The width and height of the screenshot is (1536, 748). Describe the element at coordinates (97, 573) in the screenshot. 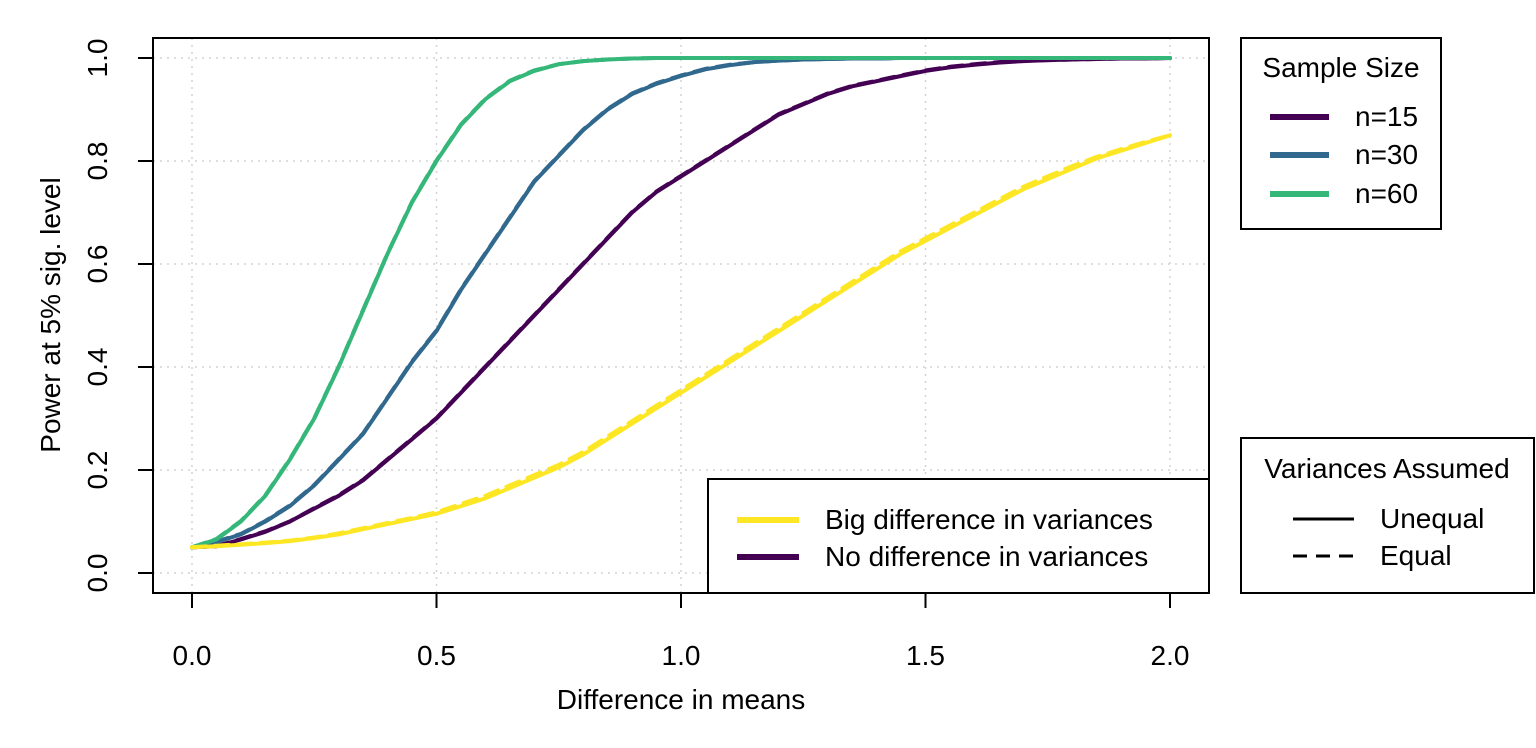

I see `y-tick-label: 0.0` at that location.